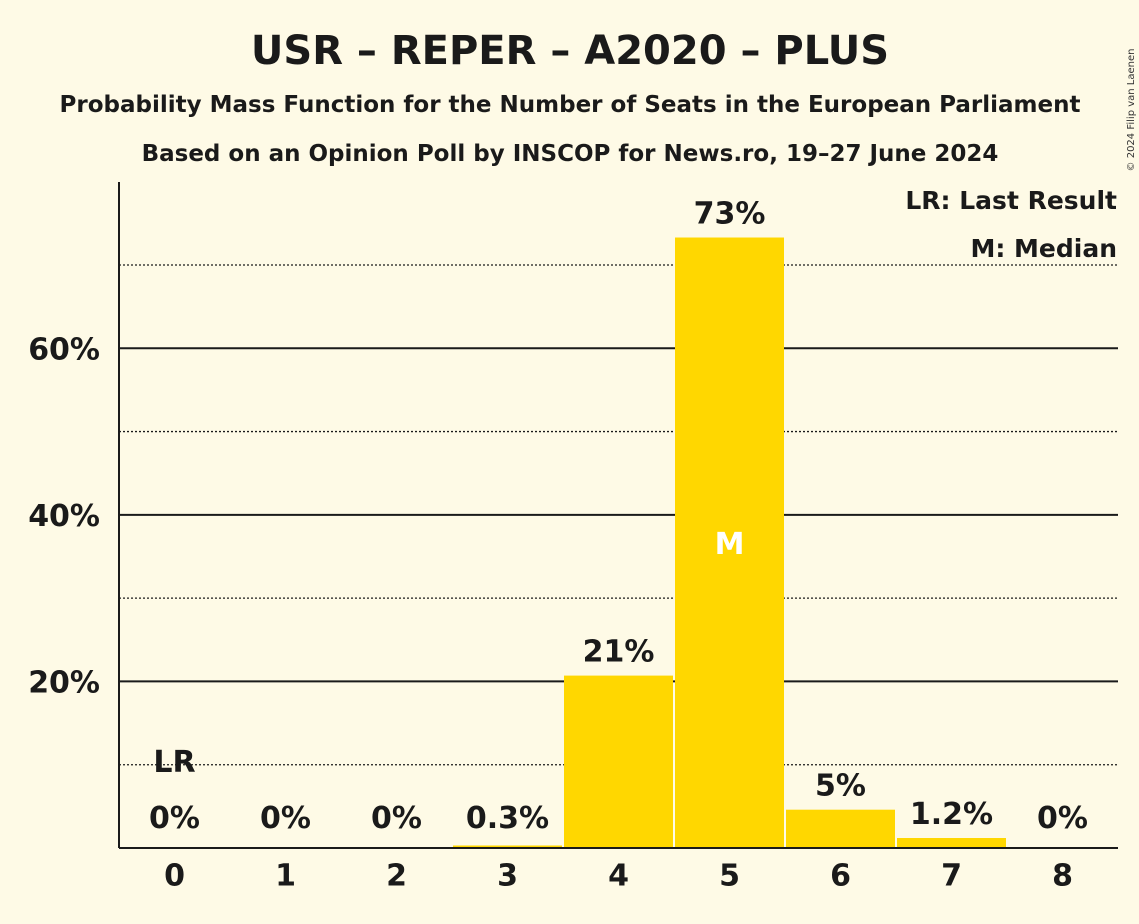 The image size is (1139, 924). What do you see at coordinates (64, 516) in the screenshot?
I see `y-tick-label: 40%` at bounding box center [64, 516].